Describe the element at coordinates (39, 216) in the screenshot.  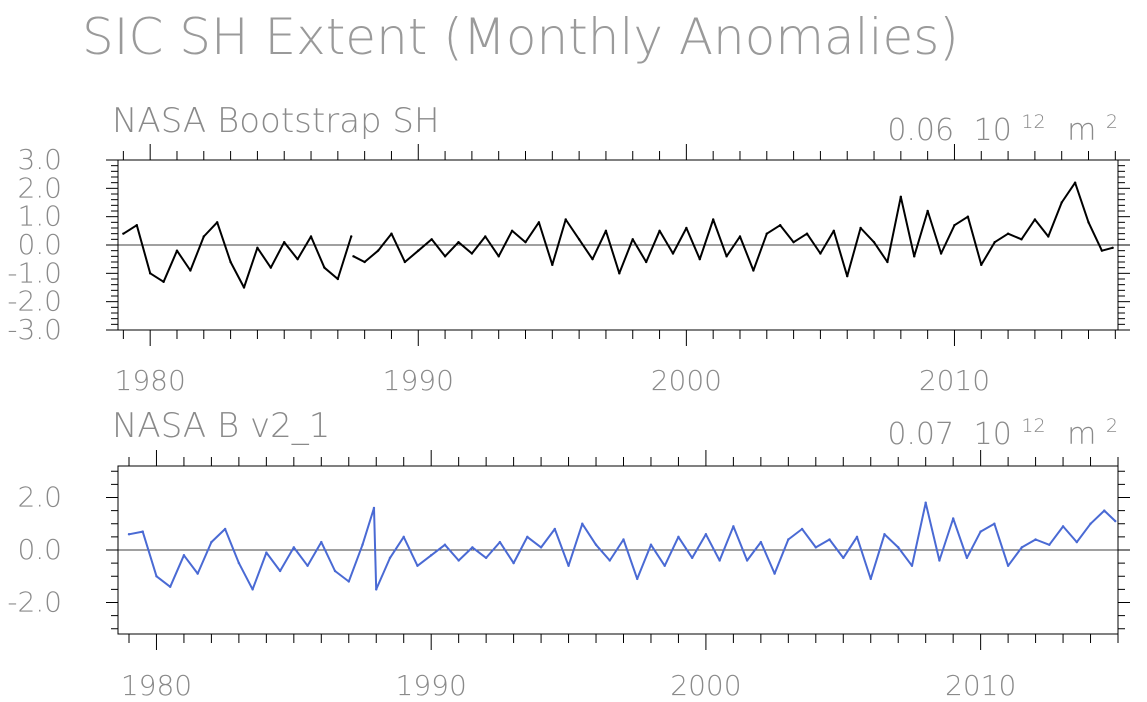
I see `y-tick-label: 1.0` at that location.